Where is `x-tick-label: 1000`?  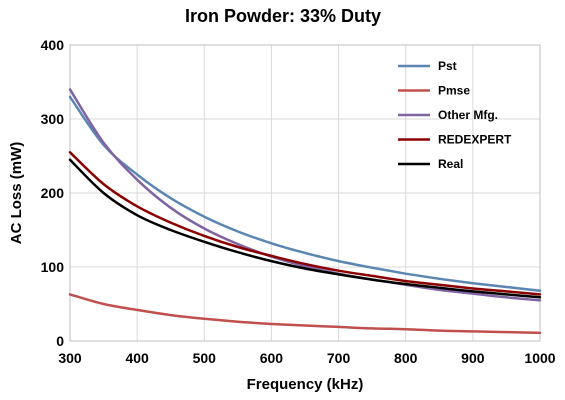
x-tick-label: 1000 is located at coordinates (539, 358).